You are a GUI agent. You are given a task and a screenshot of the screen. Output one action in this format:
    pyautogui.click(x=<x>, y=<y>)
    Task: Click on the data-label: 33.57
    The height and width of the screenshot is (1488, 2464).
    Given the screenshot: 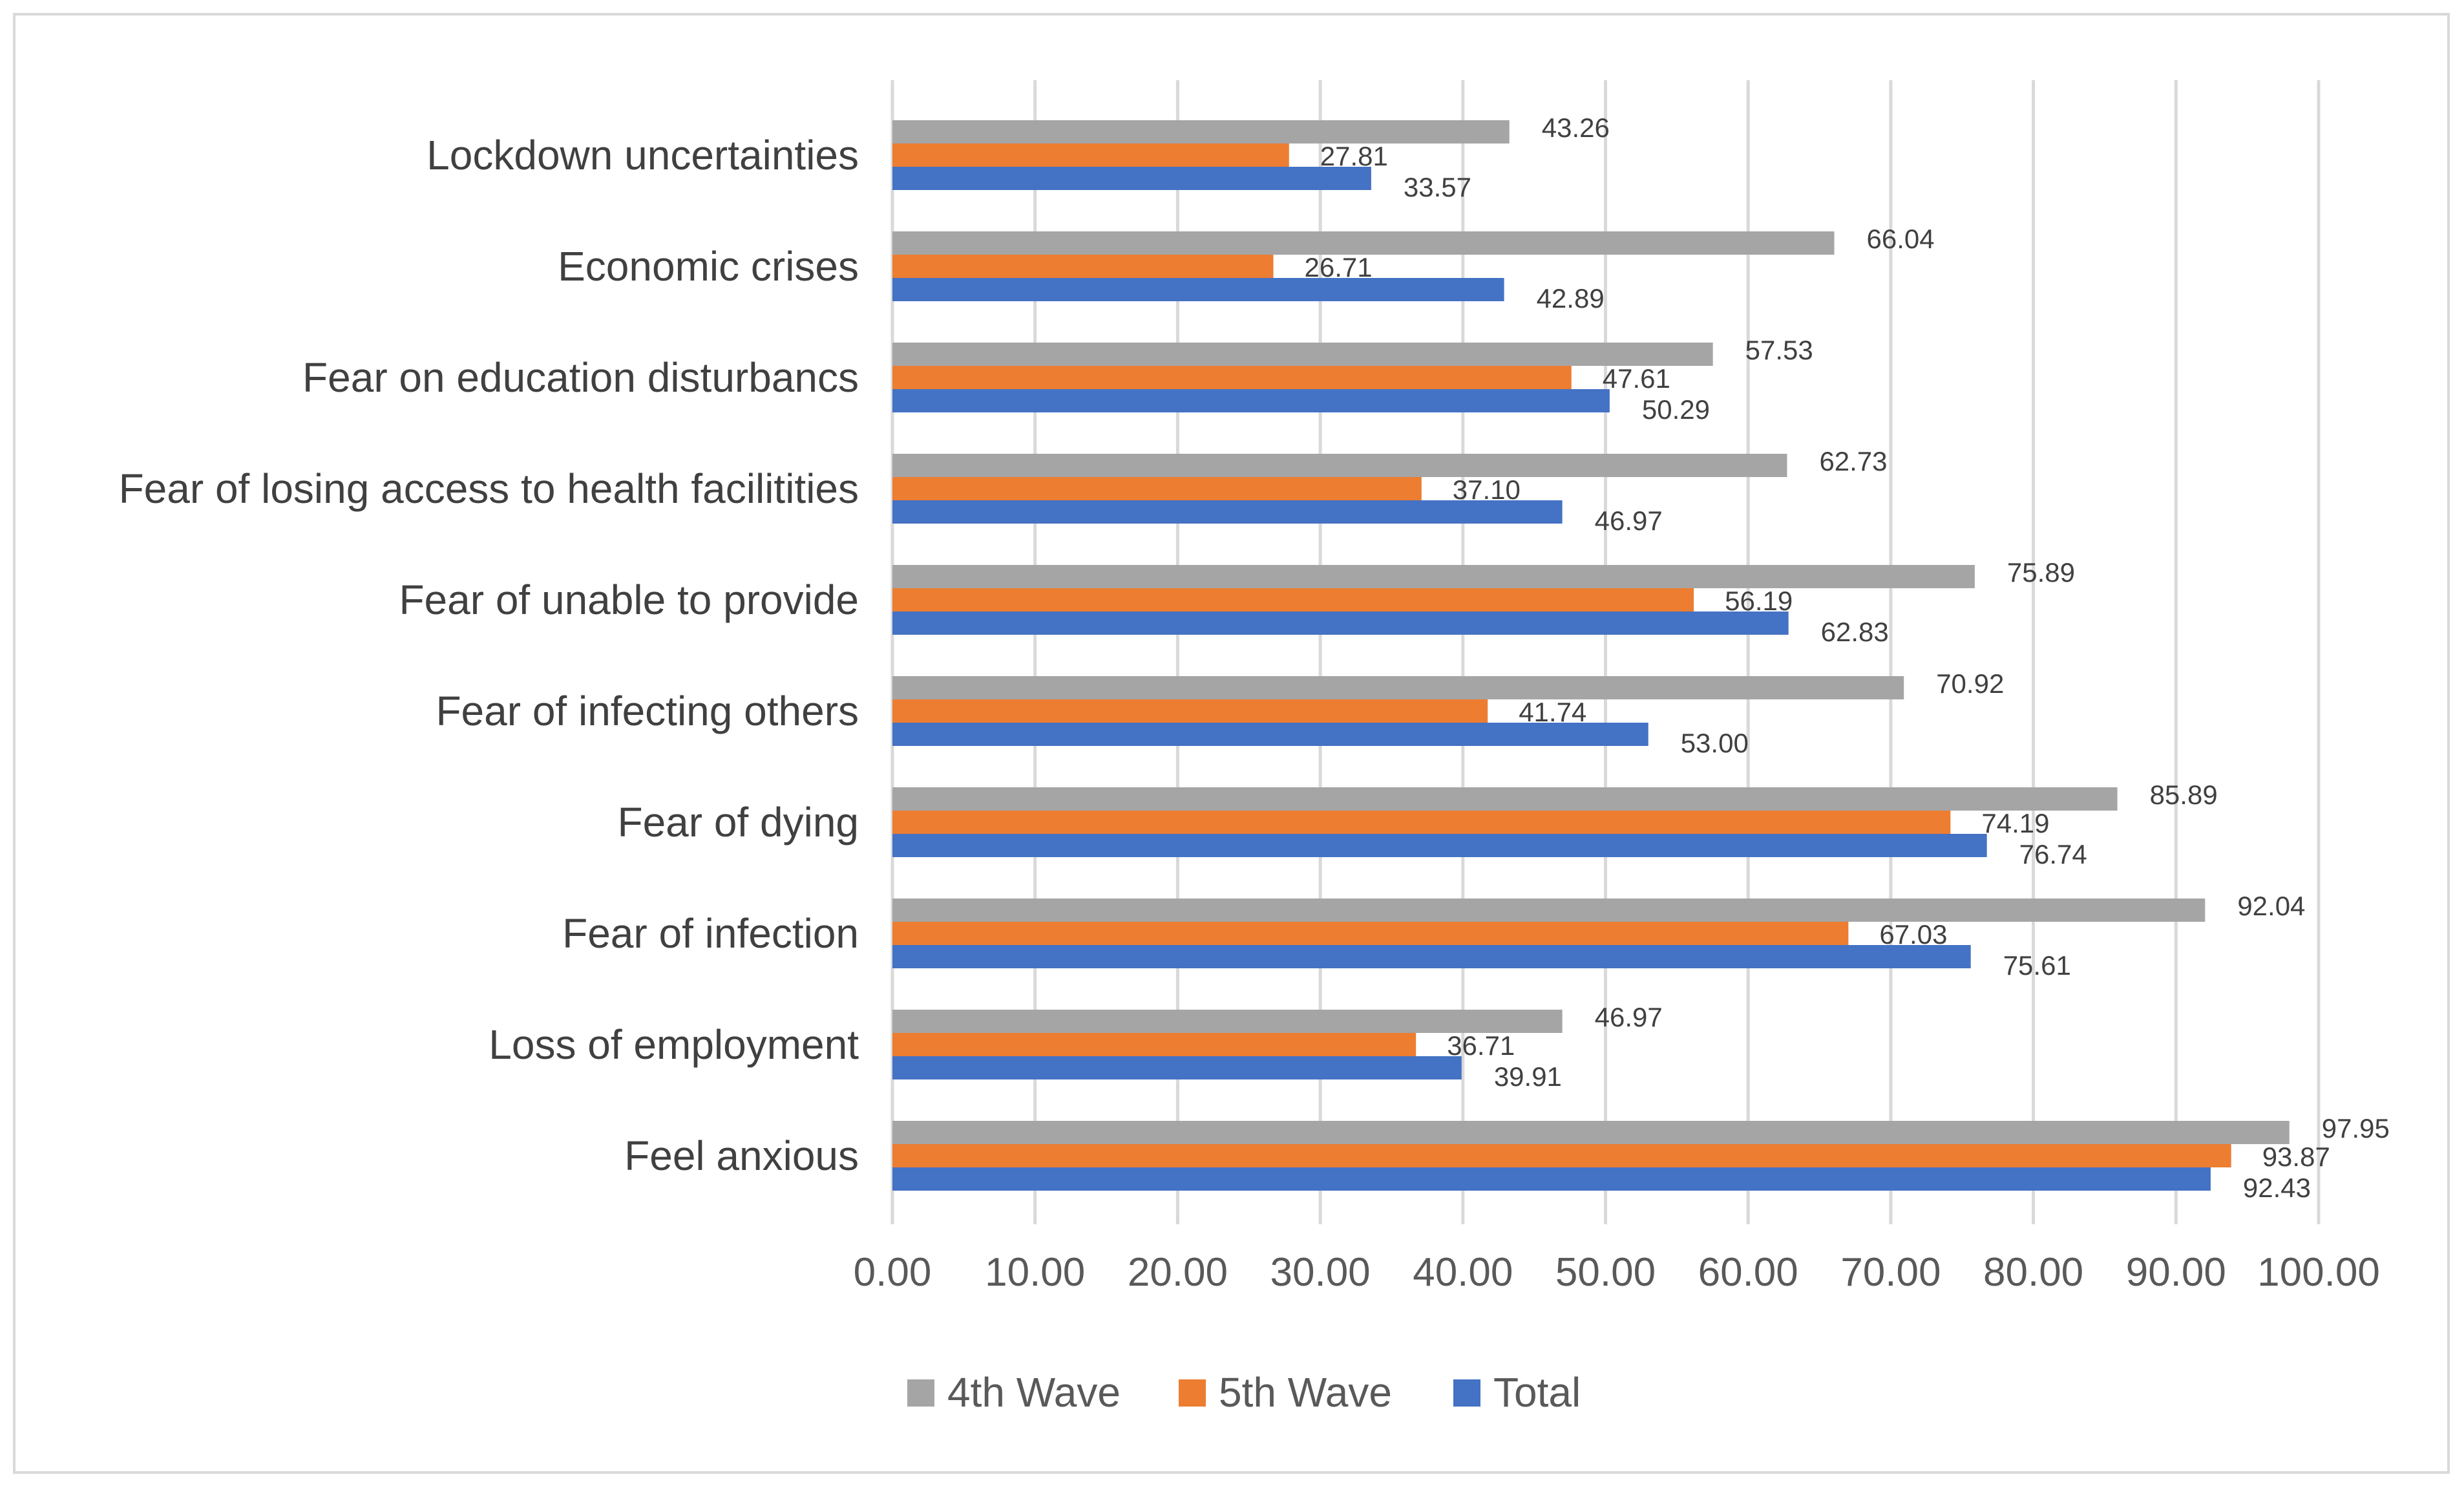 What is the action you would take?
    pyautogui.click(x=1437, y=187)
    